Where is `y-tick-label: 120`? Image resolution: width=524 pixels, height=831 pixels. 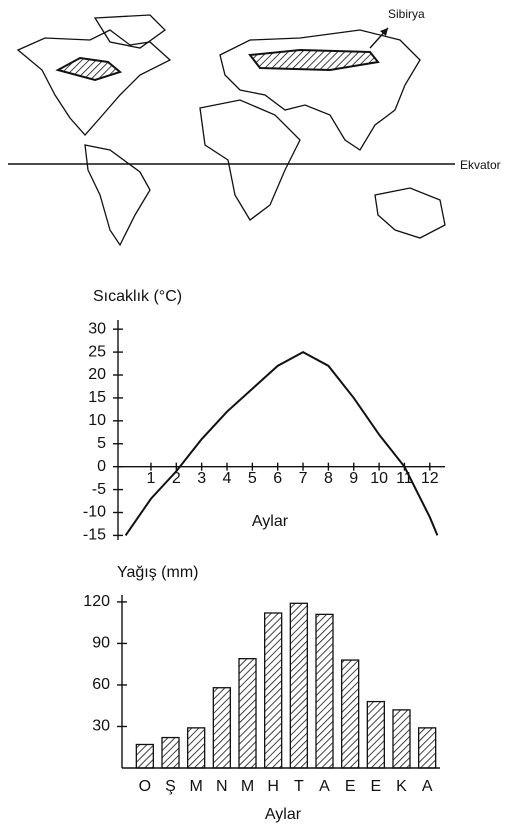 y-tick-label: 120 is located at coordinates (96, 601).